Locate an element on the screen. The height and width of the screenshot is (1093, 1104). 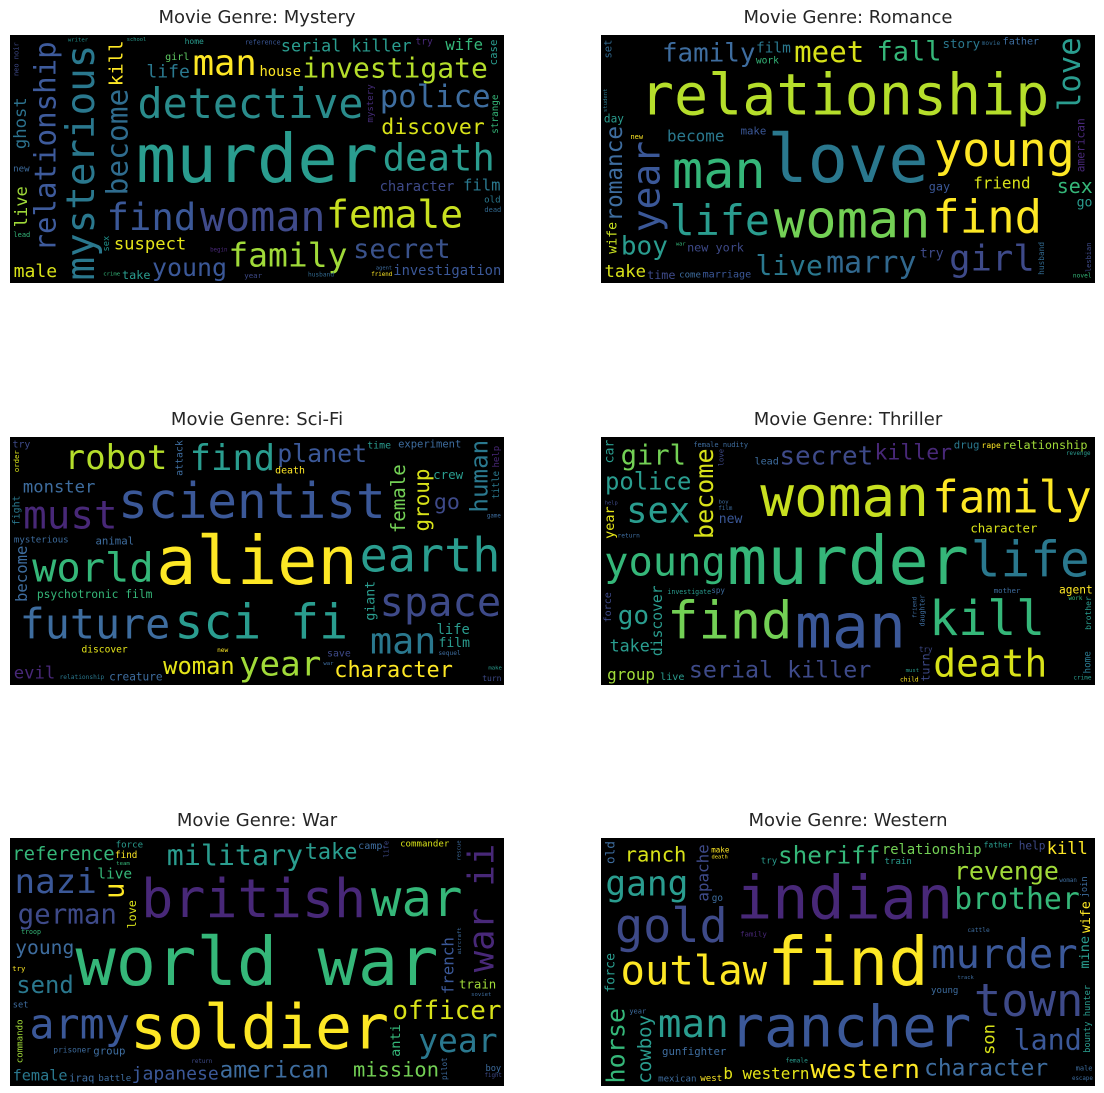
word-gang: gang is located at coordinates (646, 885).